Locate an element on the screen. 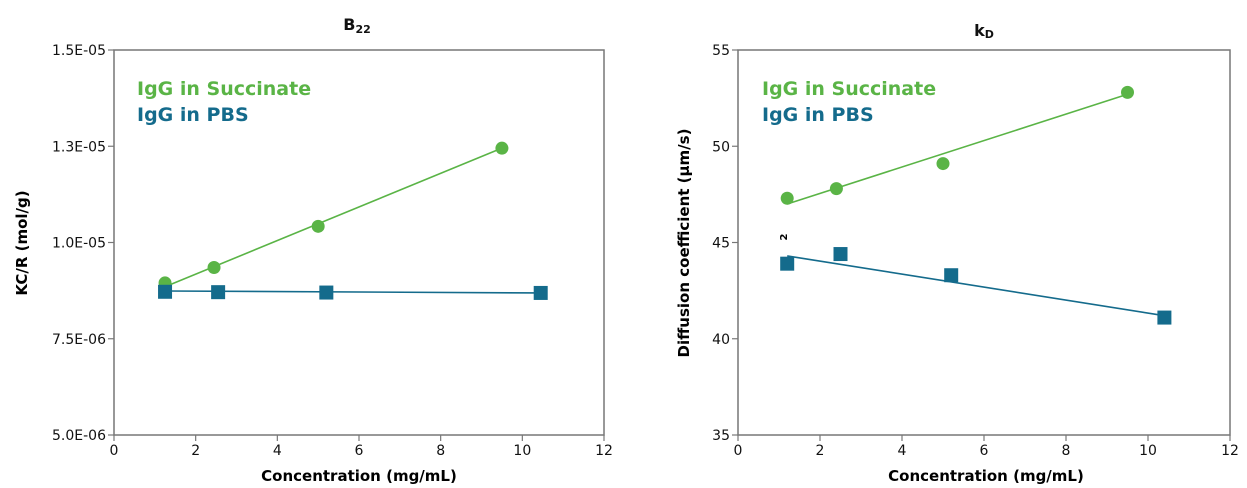 The height and width of the screenshot is (488, 1247). chart-b22-x-tick-label: 4 is located at coordinates (277, 451).